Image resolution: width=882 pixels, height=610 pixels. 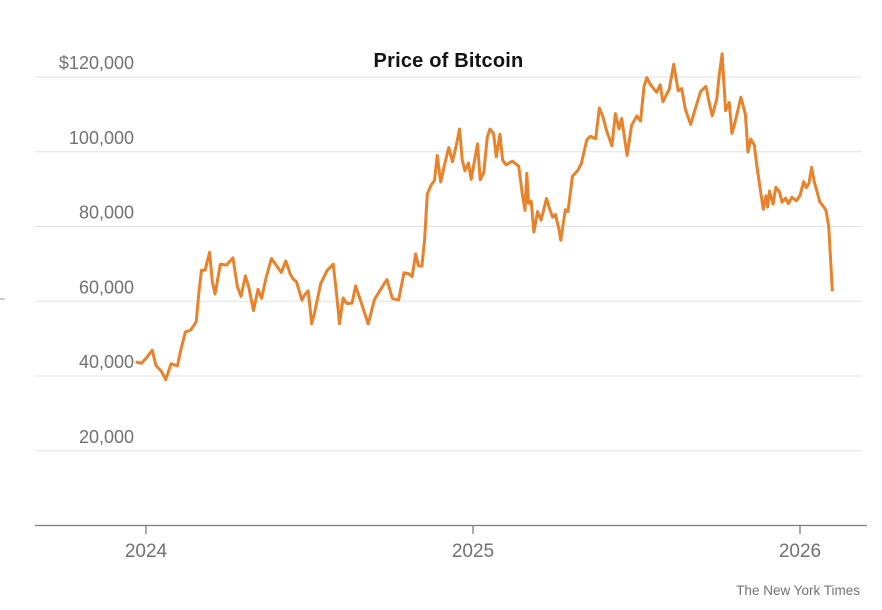 What do you see at coordinates (146, 551) in the screenshot?
I see `x-axis-label-2024: 2024` at bounding box center [146, 551].